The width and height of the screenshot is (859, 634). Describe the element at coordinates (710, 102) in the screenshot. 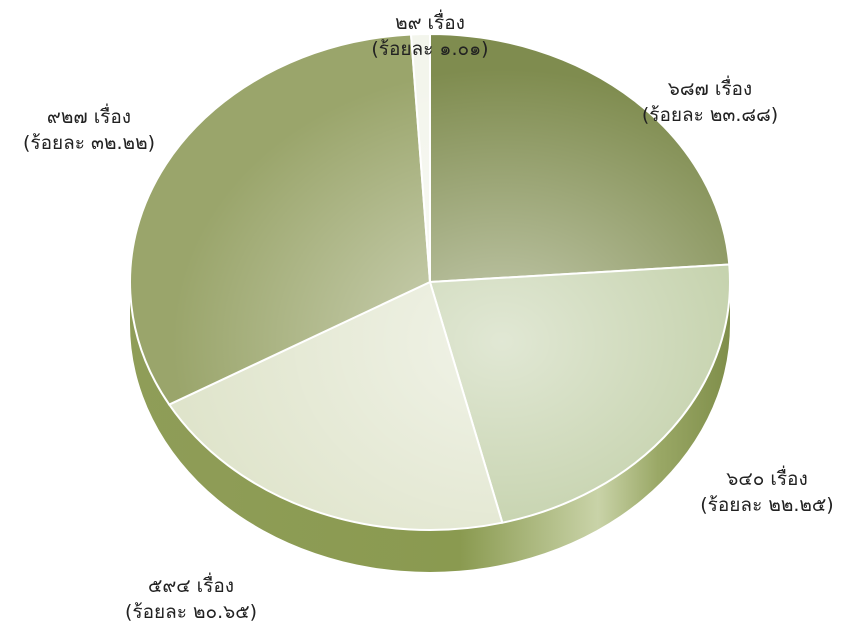

I see `slice-label-687: ๖๘๗ เรื่อง (ร้อยละ ๒๓.๘๘)` at that location.